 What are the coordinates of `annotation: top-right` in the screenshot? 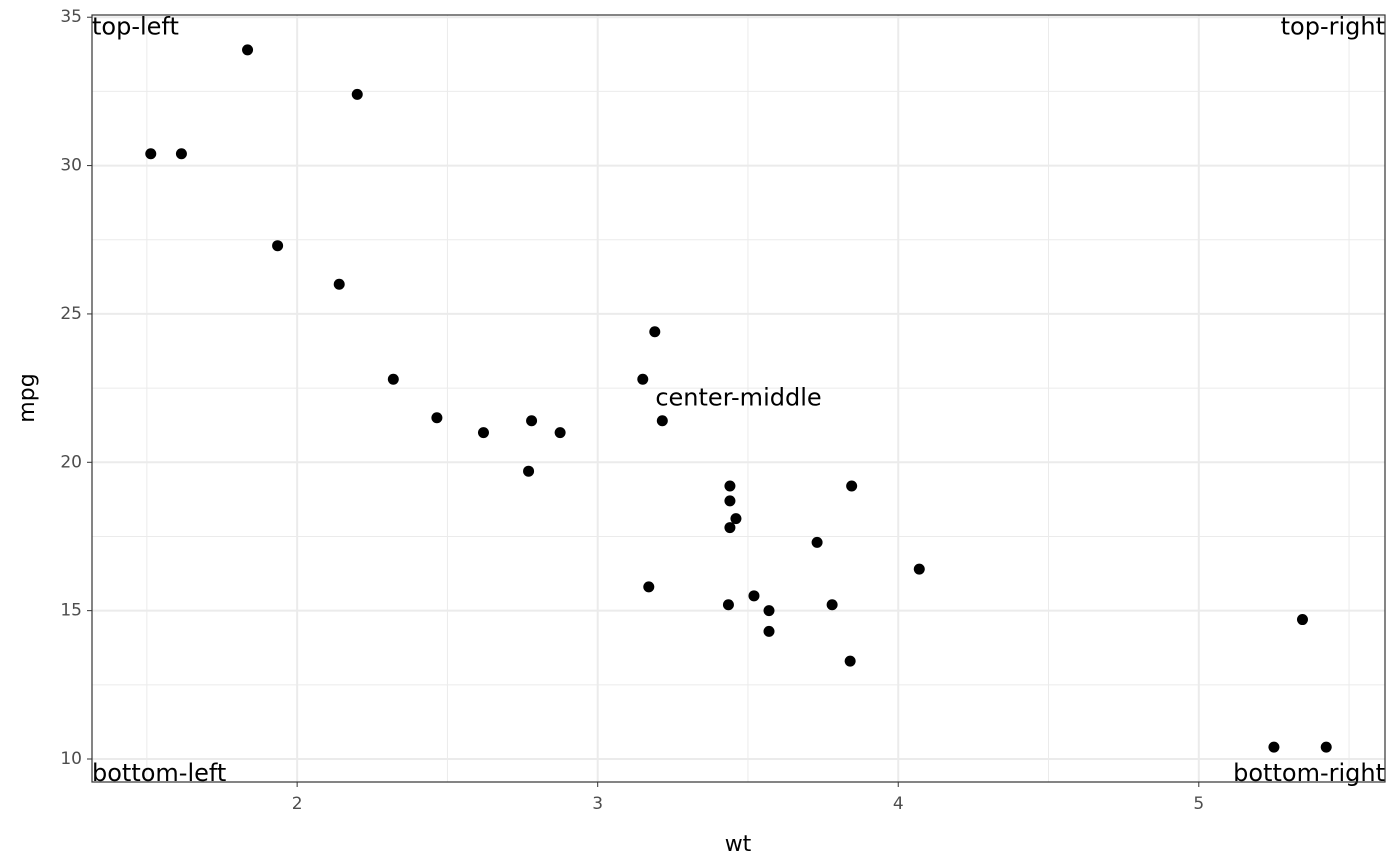 It's located at (1333, 27).